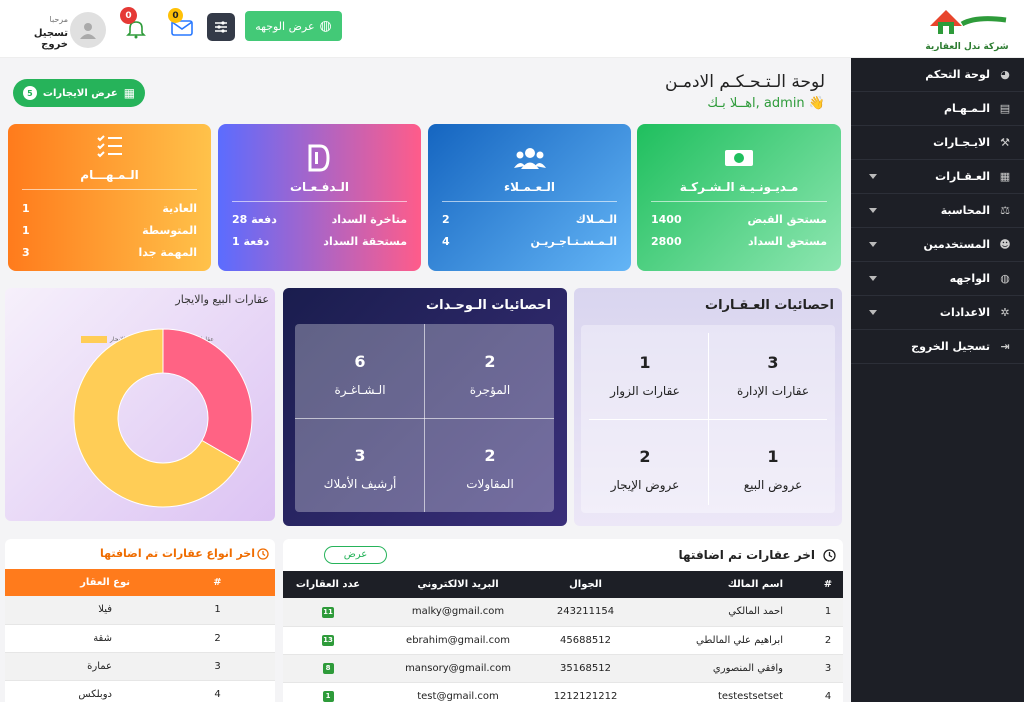 This screenshot has width=1024, height=702. I want to click on type-cell: دوبلكس, so click(95, 694).